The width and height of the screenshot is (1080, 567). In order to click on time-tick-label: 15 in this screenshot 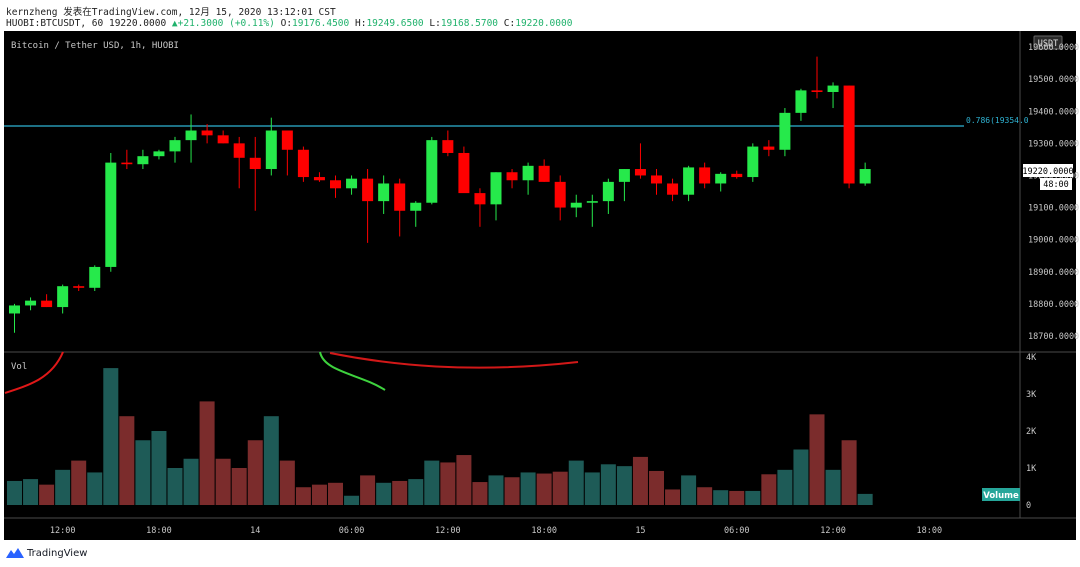, I will do `click(640, 531)`.